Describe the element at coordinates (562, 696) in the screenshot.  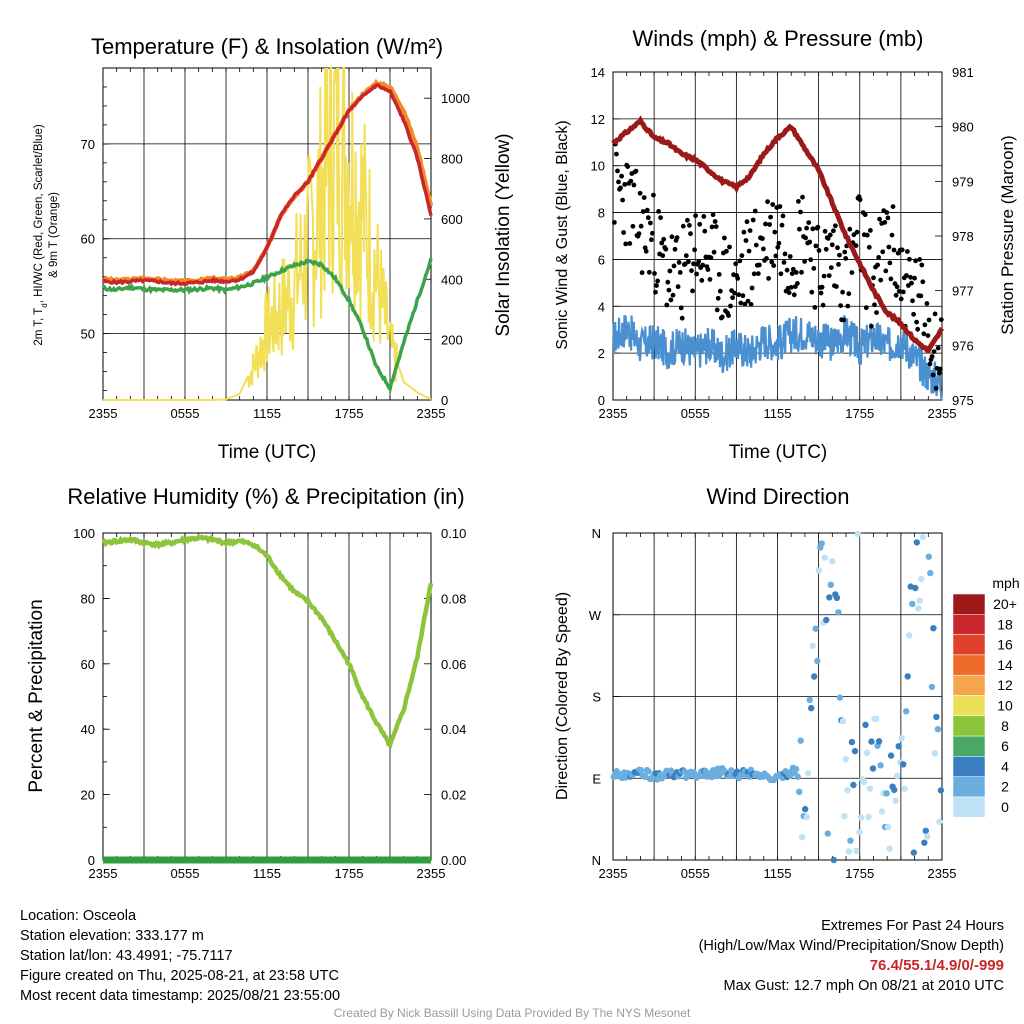
I see `dir-ylabel-left: Direction (Colored By Speed)` at that location.